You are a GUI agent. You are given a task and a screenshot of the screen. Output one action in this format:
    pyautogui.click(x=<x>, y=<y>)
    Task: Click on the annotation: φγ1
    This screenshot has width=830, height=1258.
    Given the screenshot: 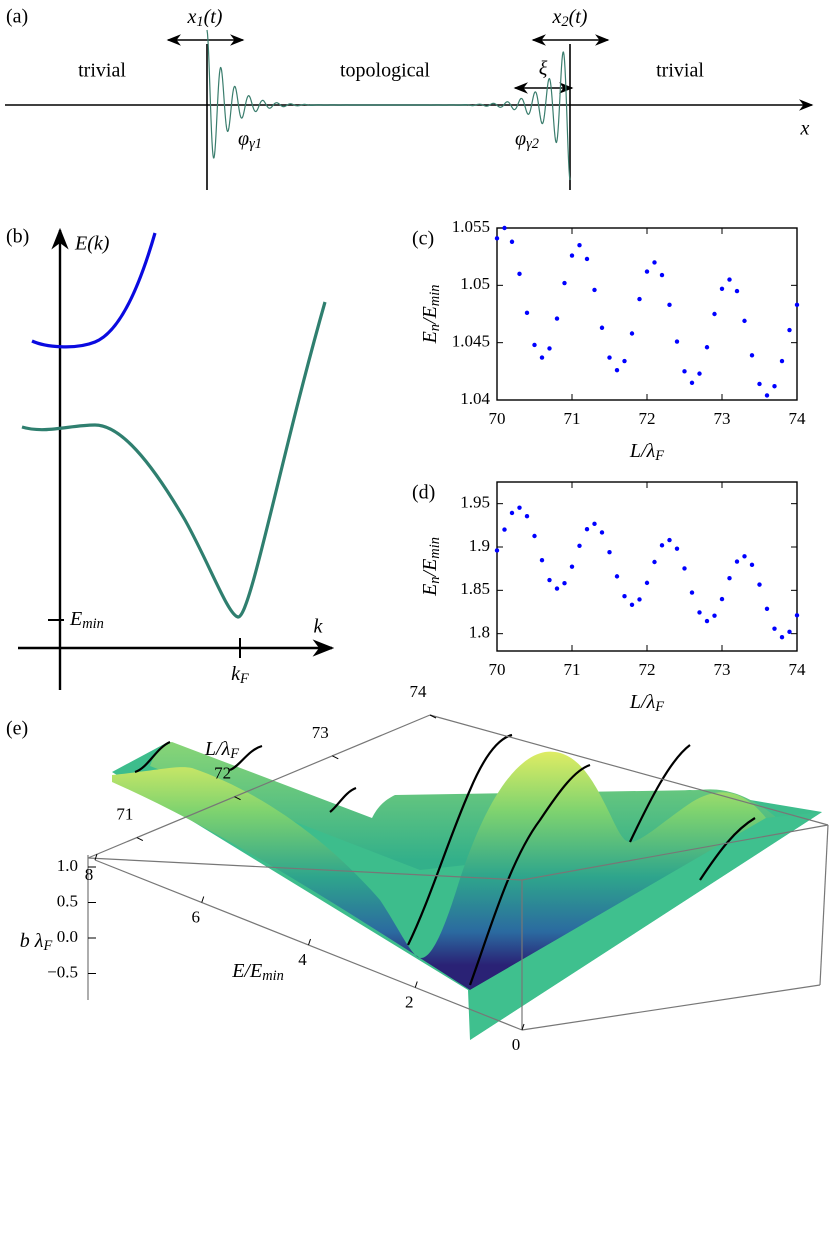 What is the action you would take?
    pyautogui.click(x=250, y=140)
    